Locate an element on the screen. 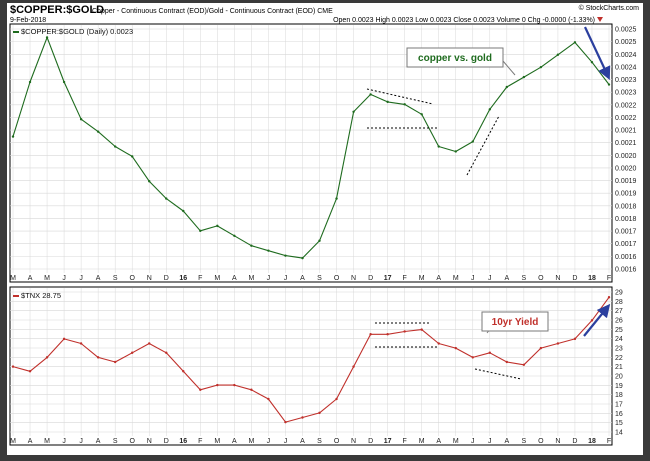 This screenshot has height=461, width=650. copper-x-tick-label: 17 is located at coordinates (388, 278).